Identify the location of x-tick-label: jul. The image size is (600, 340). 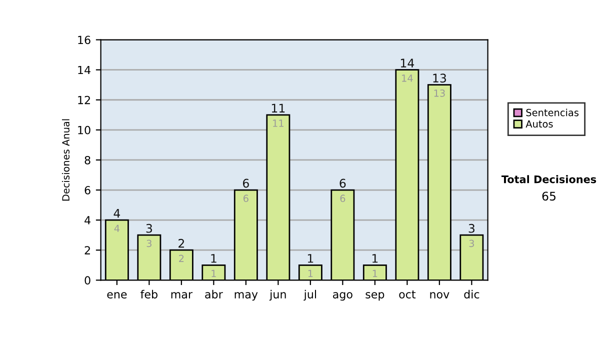
(310, 295).